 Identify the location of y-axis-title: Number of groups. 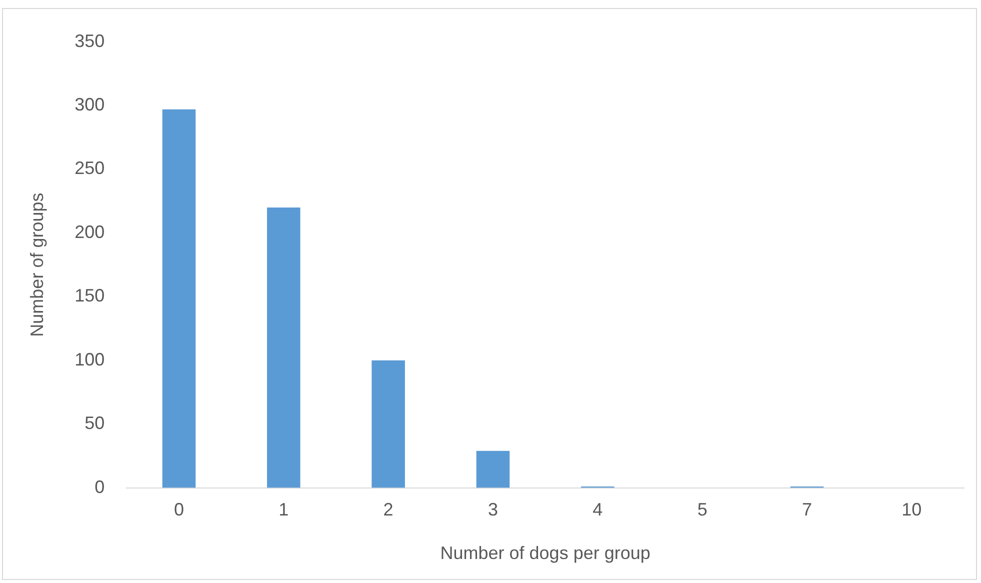
(36, 264).